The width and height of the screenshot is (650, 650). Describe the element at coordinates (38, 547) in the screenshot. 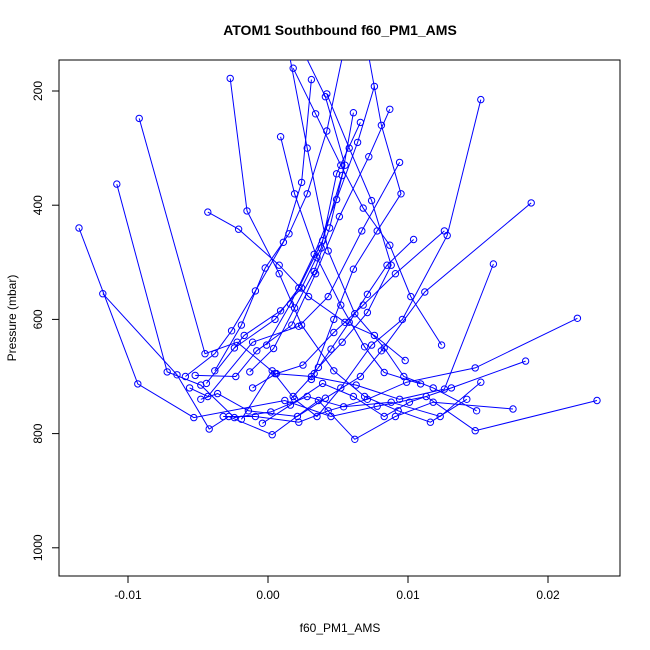

I see `y-tick-label: 1000` at that location.